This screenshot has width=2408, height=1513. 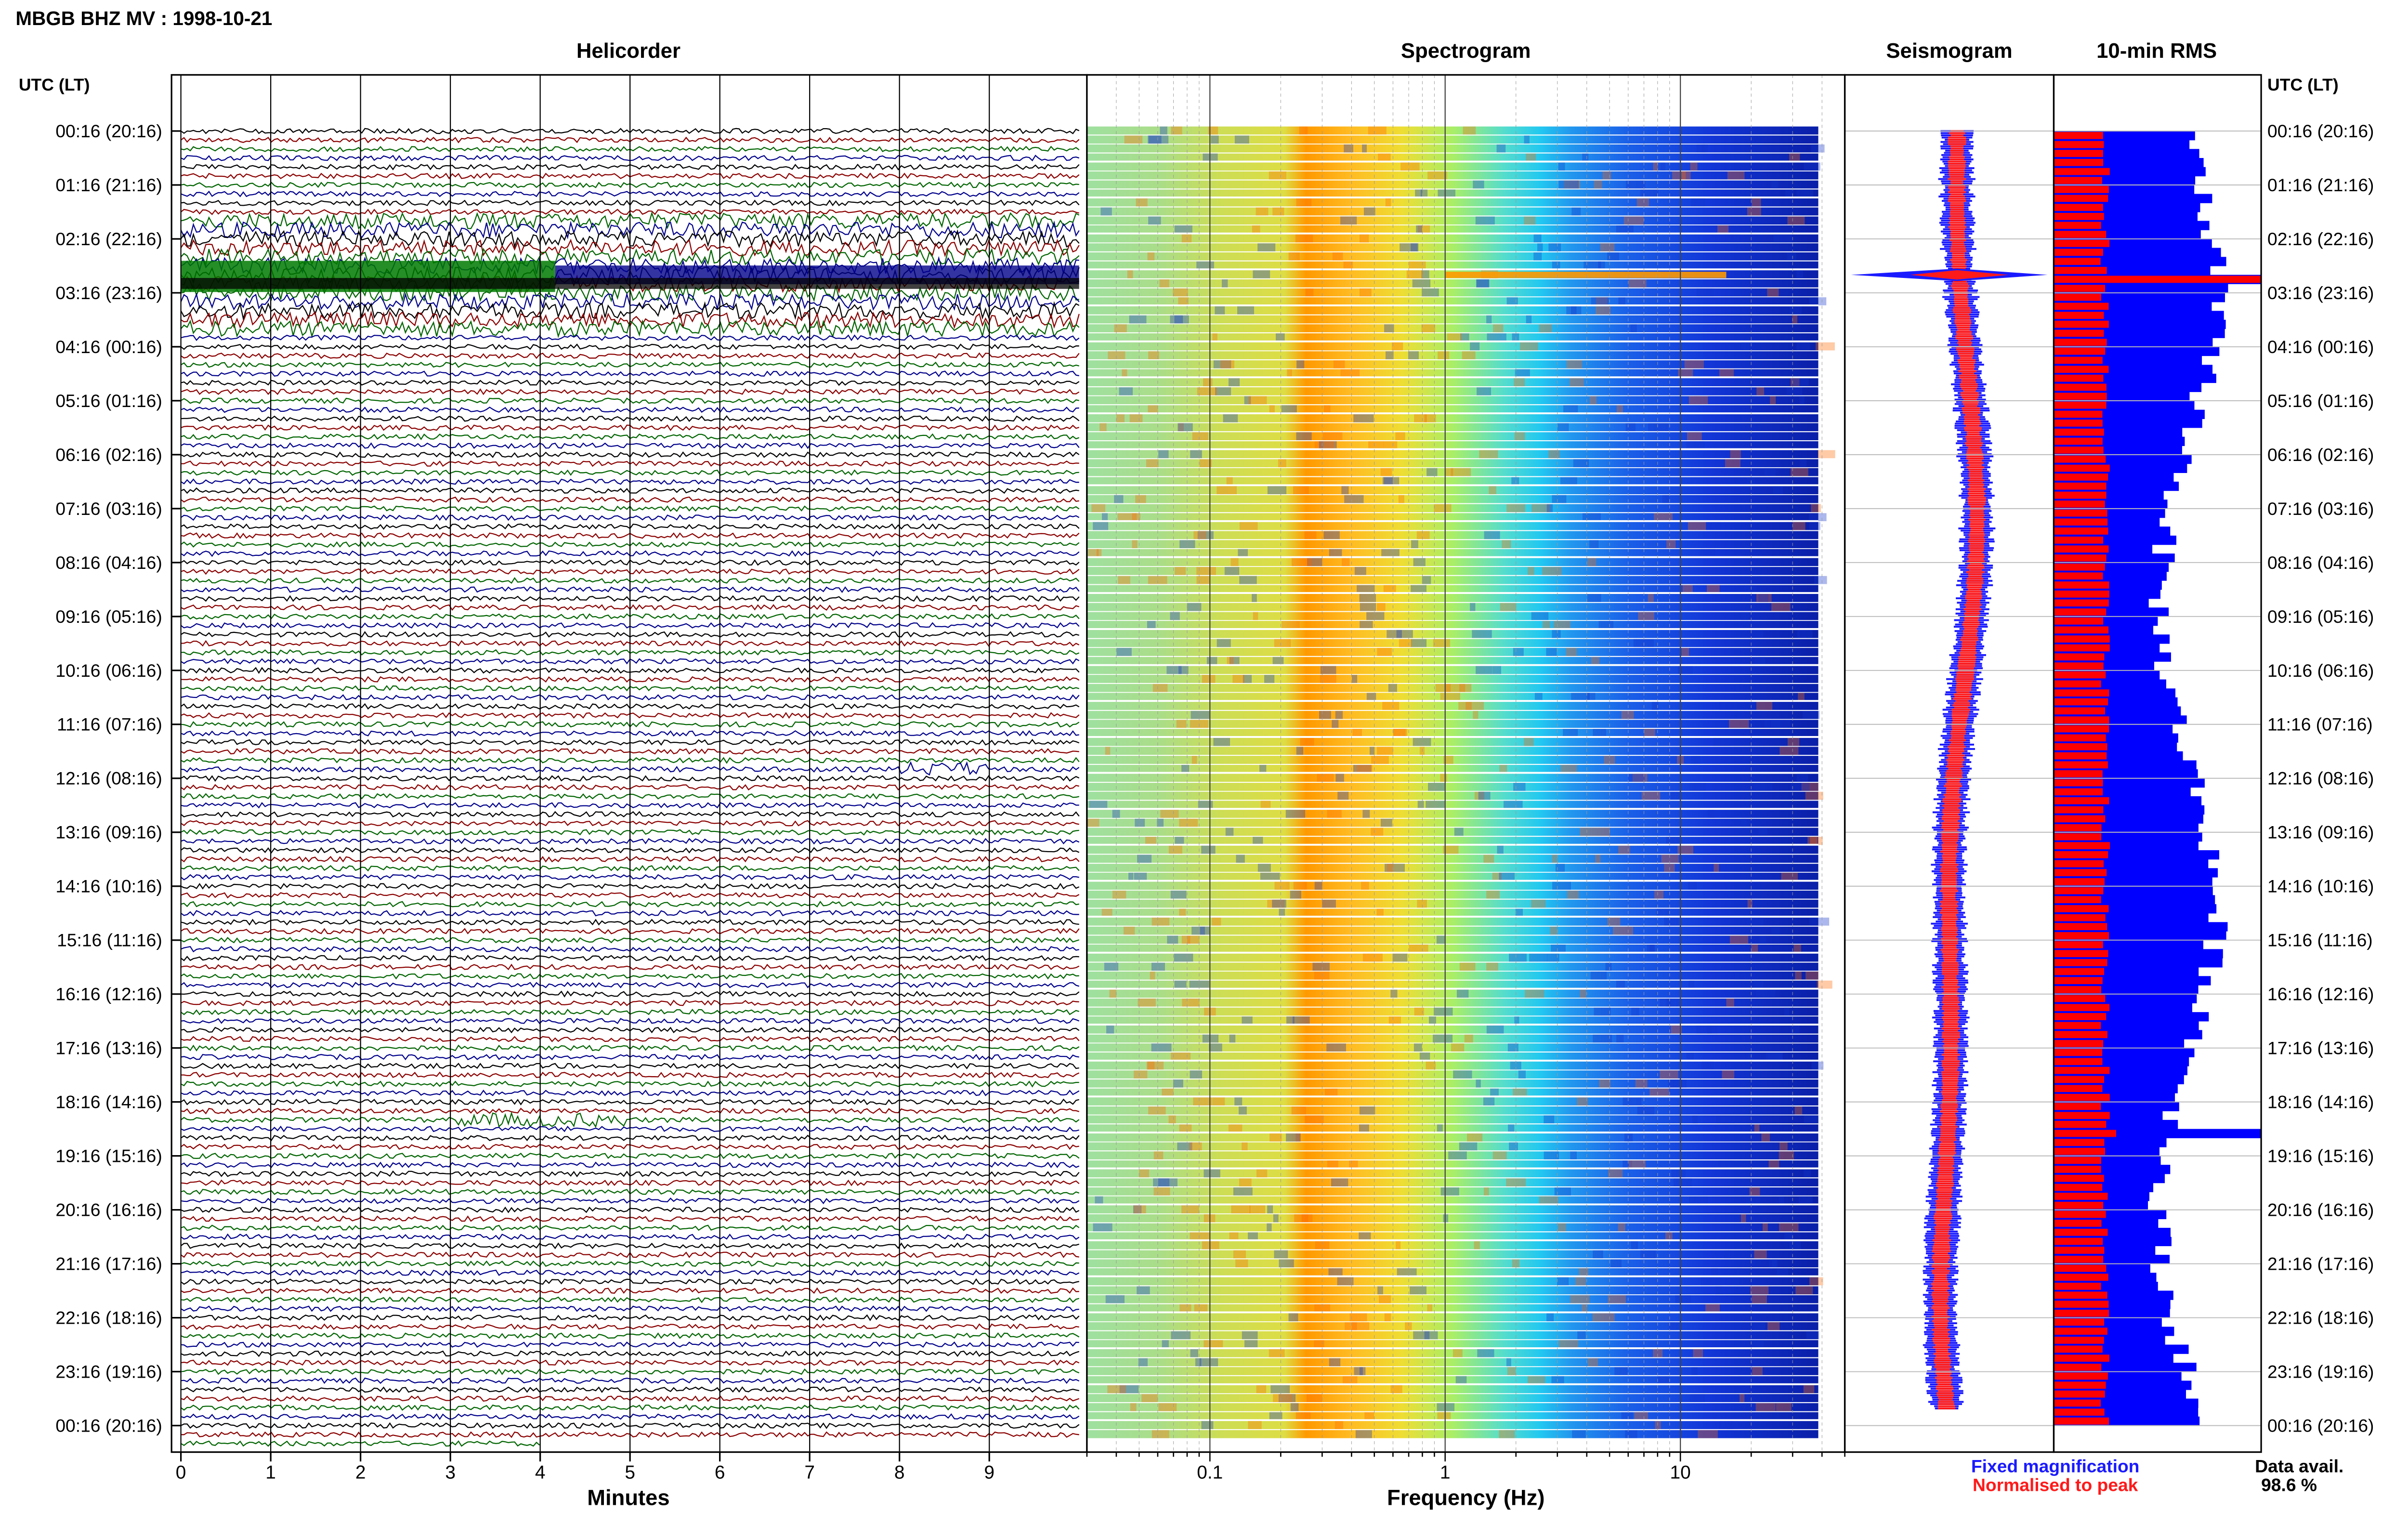 I want to click on time-label-right: 22:16 (18:16), so click(x=2320, y=1318).